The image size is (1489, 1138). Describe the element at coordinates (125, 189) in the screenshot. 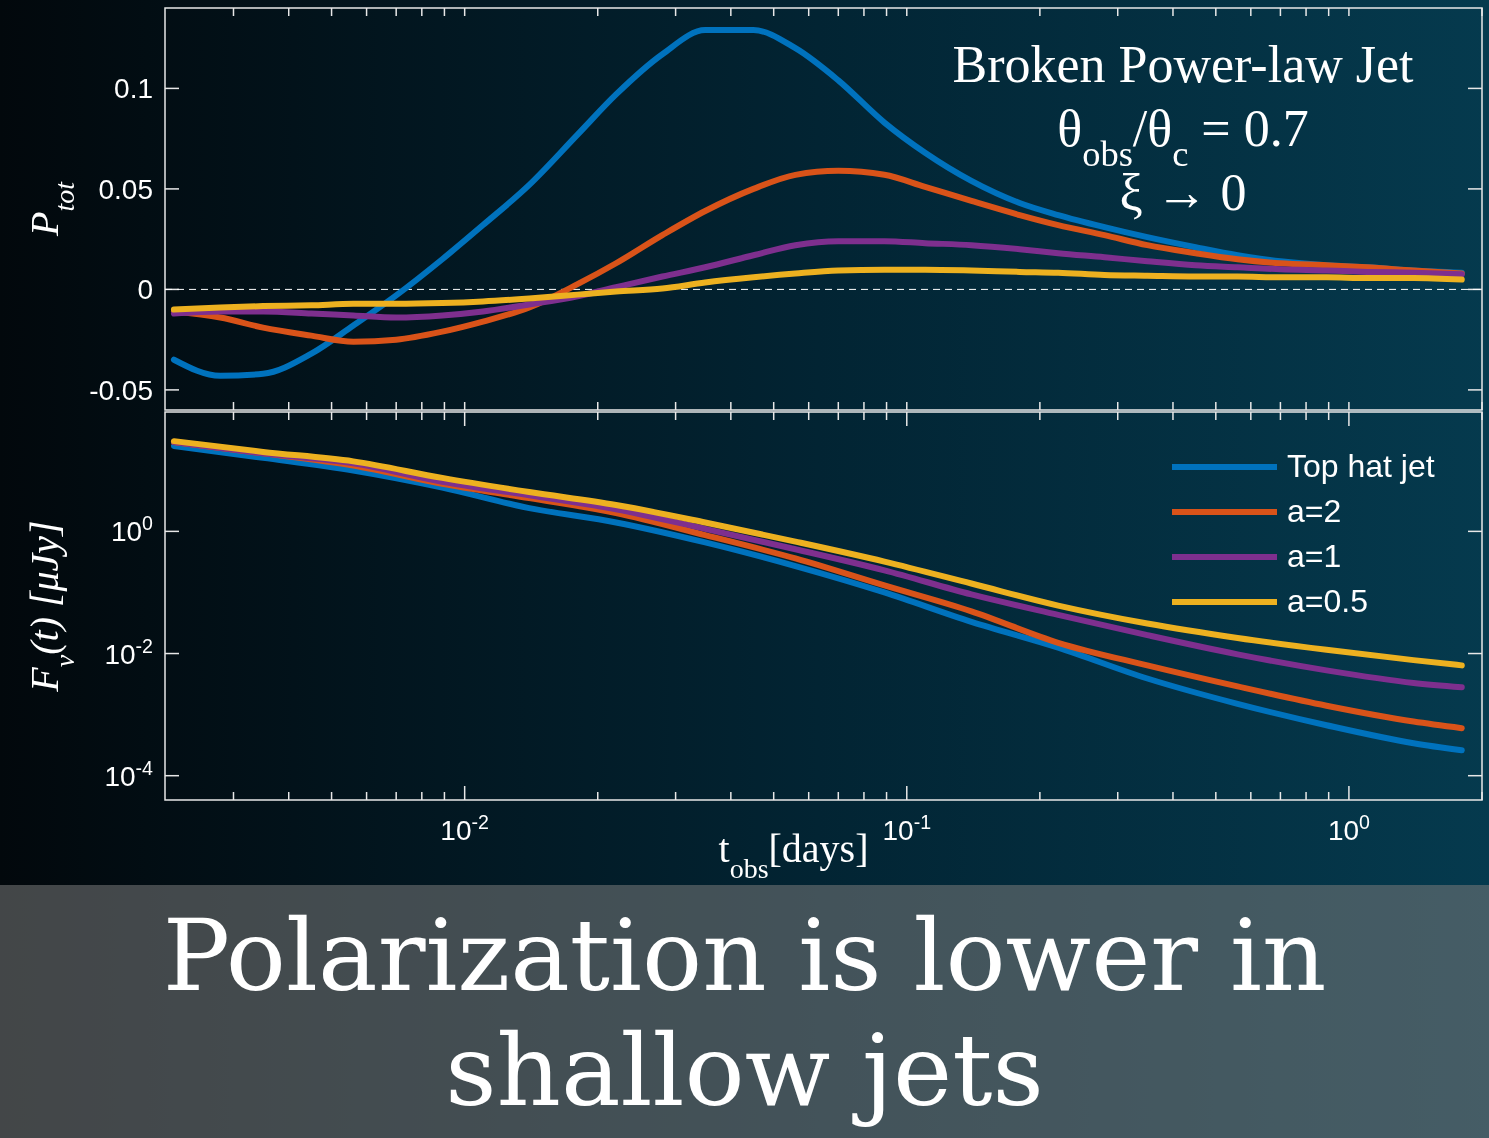

I see `y-tick-label: 0.05` at that location.